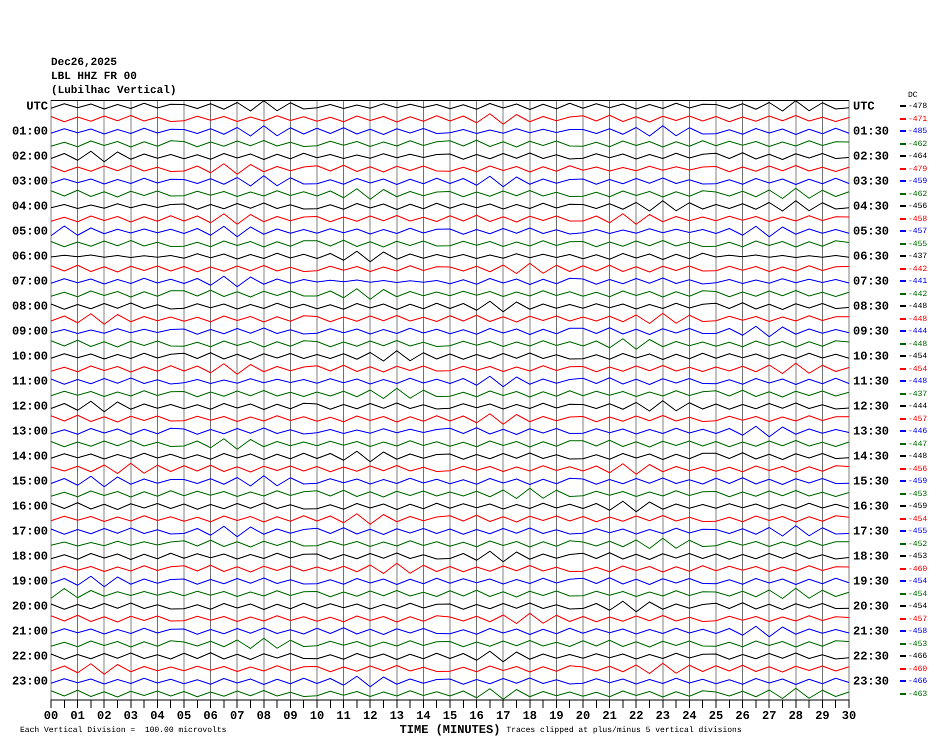 This screenshot has height=744, width=930. I want to click on y-tick-label: 17:00, so click(30, 531).